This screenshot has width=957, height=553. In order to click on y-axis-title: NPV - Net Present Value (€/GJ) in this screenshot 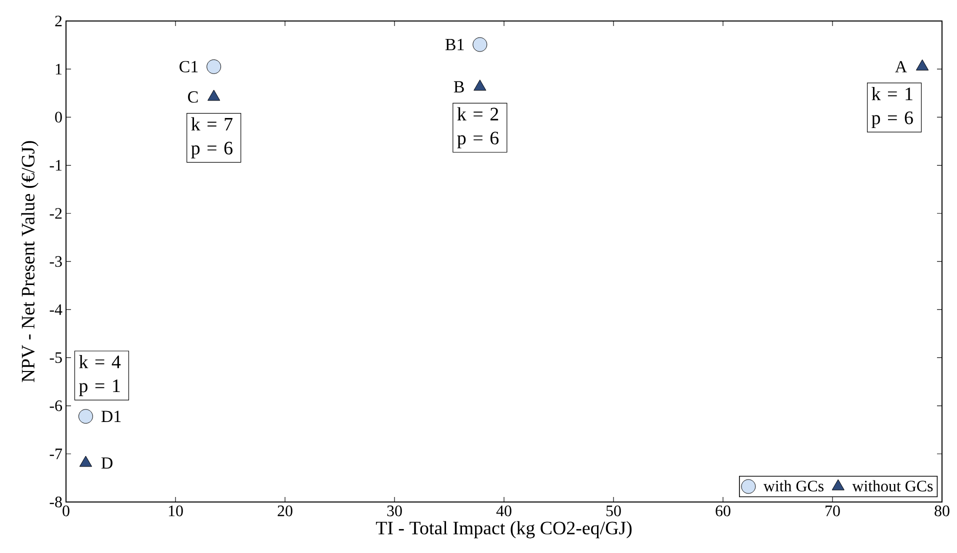, I will do `click(29, 261)`.